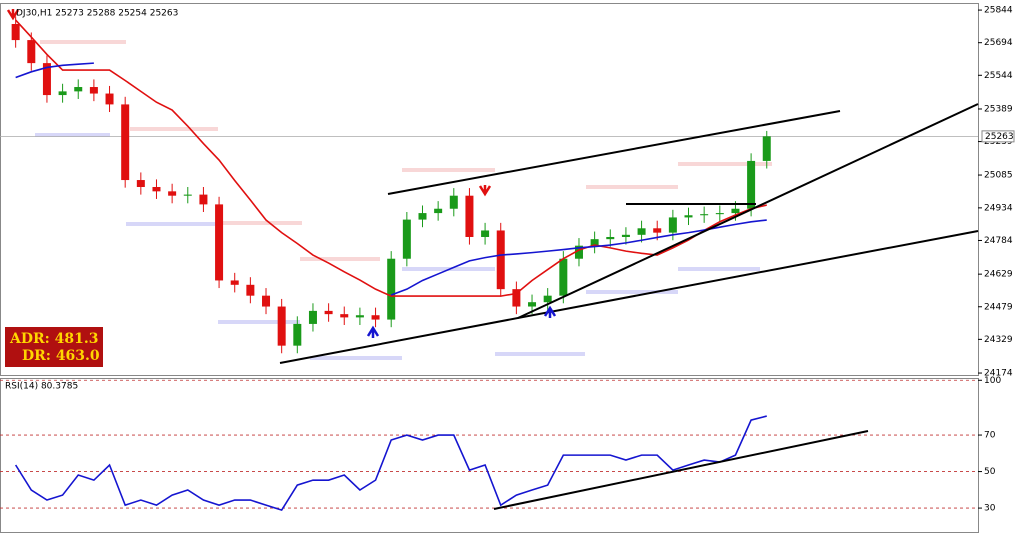 Image resolution: width=1016 pixels, height=536 pixels. What do you see at coordinates (990, 472) in the screenshot?
I see `y-tick-label: 50` at bounding box center [990, 472].